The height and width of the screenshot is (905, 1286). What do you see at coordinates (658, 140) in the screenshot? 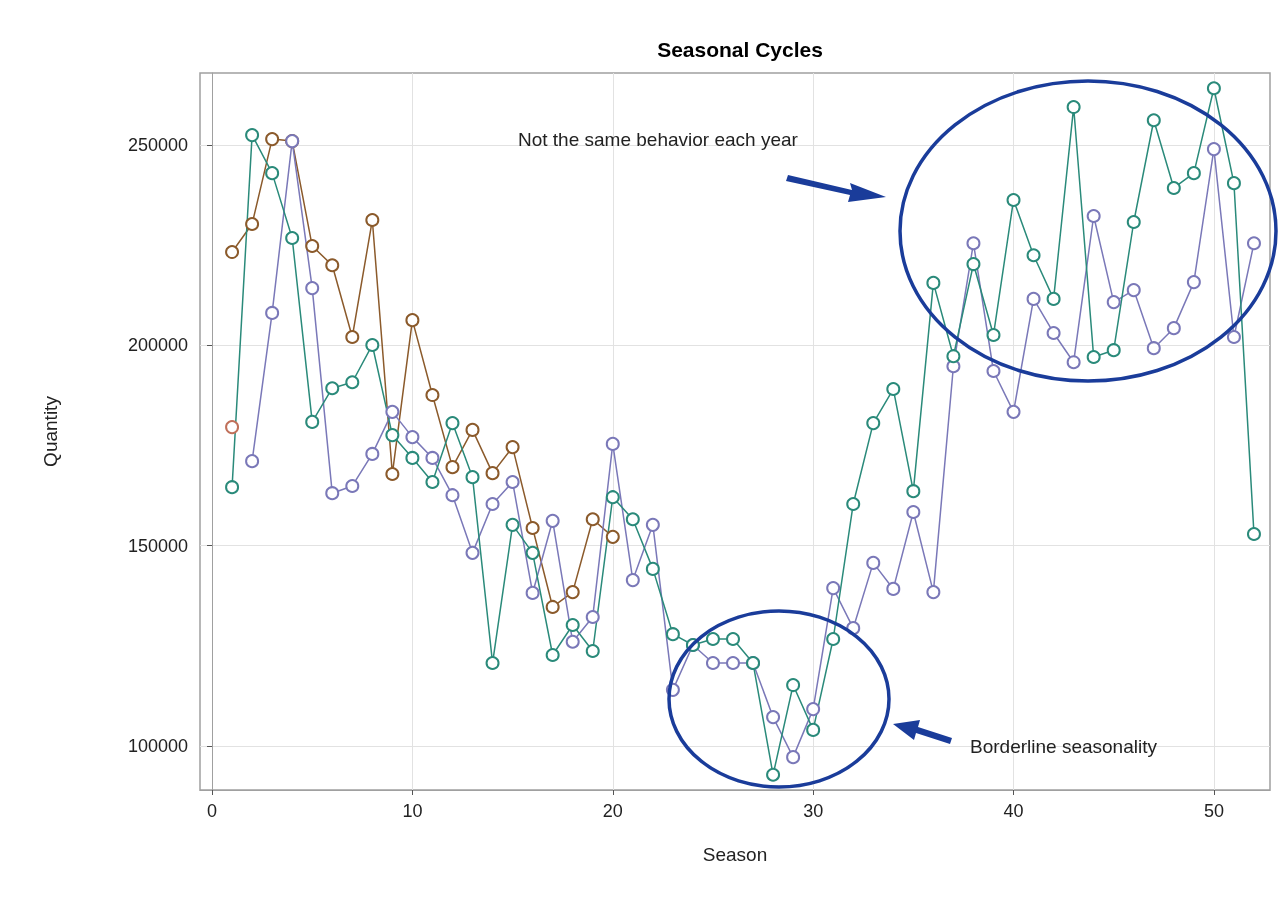
I see `annotation: Not the same behavior each year` at bounding box center [658, 140].